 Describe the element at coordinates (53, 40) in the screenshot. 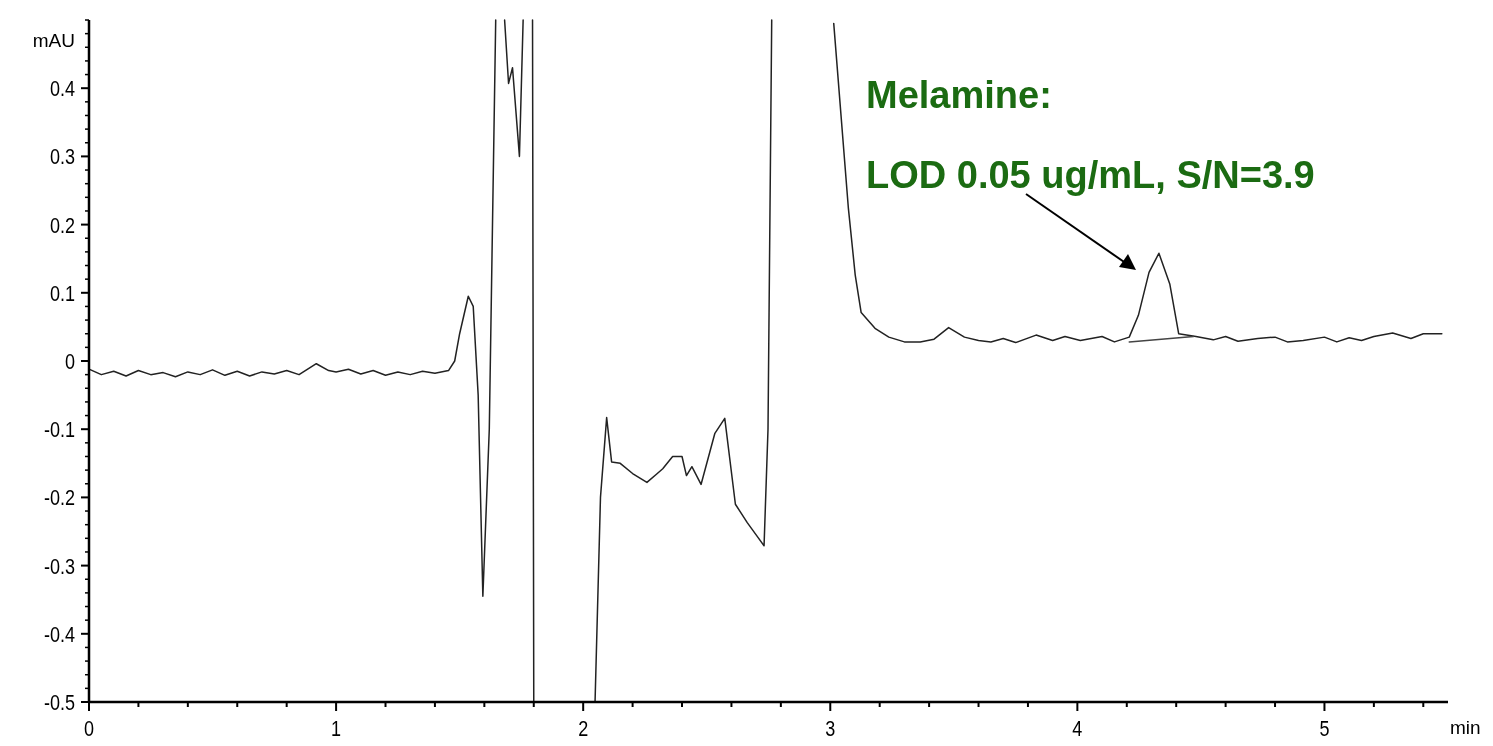

I see `y-axis-title: mAU` at that location.